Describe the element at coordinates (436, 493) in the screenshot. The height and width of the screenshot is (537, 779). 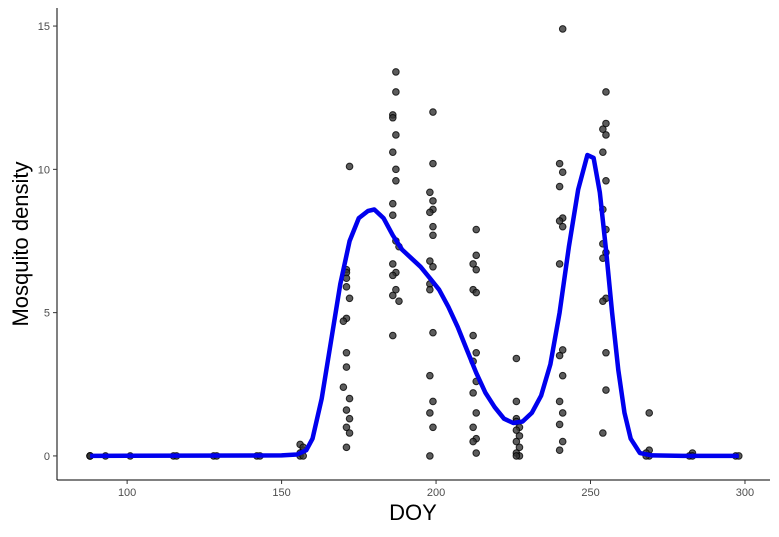
I see `x-tick-label: 200` at that location.